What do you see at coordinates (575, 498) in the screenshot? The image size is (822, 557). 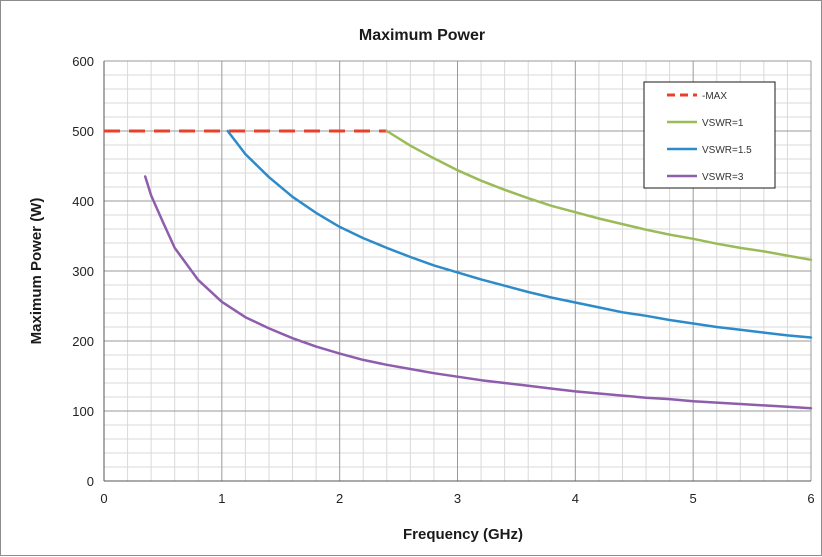 I see `x-tick-label: 4` at bounding box center [575, 498].